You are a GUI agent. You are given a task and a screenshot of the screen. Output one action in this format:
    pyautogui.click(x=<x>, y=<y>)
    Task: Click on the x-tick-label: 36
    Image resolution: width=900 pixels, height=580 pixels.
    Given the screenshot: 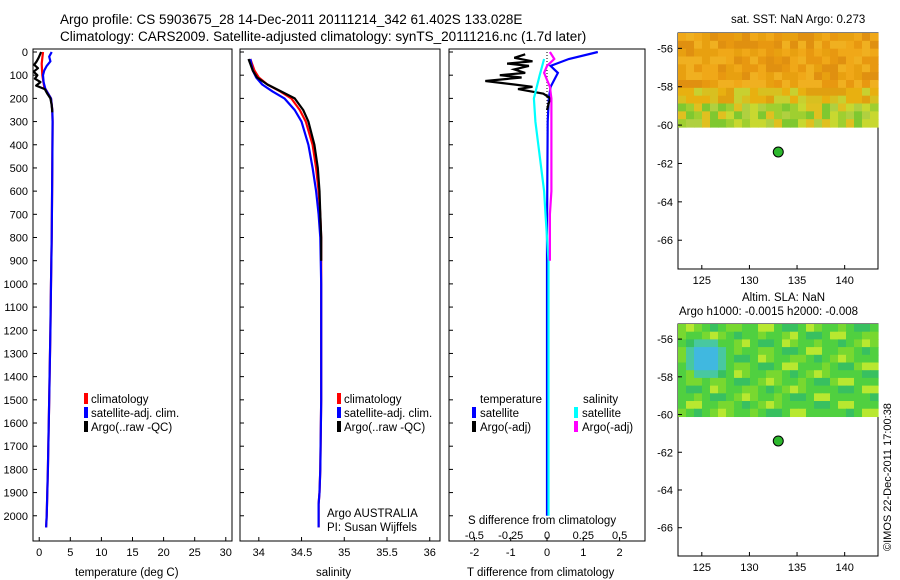 What is the action you would take?
    pyautogui.click(x=430, y=553)
    